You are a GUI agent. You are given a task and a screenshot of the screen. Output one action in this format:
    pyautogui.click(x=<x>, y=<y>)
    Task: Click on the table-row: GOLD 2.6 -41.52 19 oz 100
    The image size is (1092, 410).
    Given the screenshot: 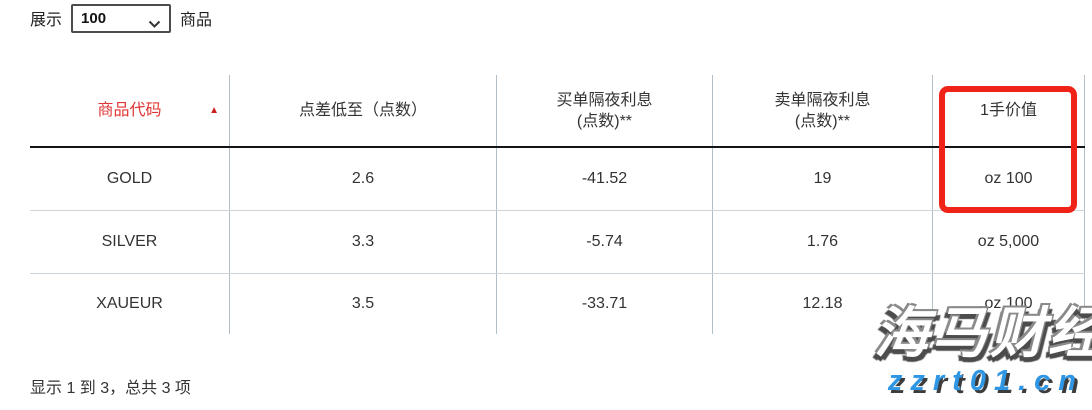 What is the action you would take?
    pyautogui.click(x=557, y=179)
    